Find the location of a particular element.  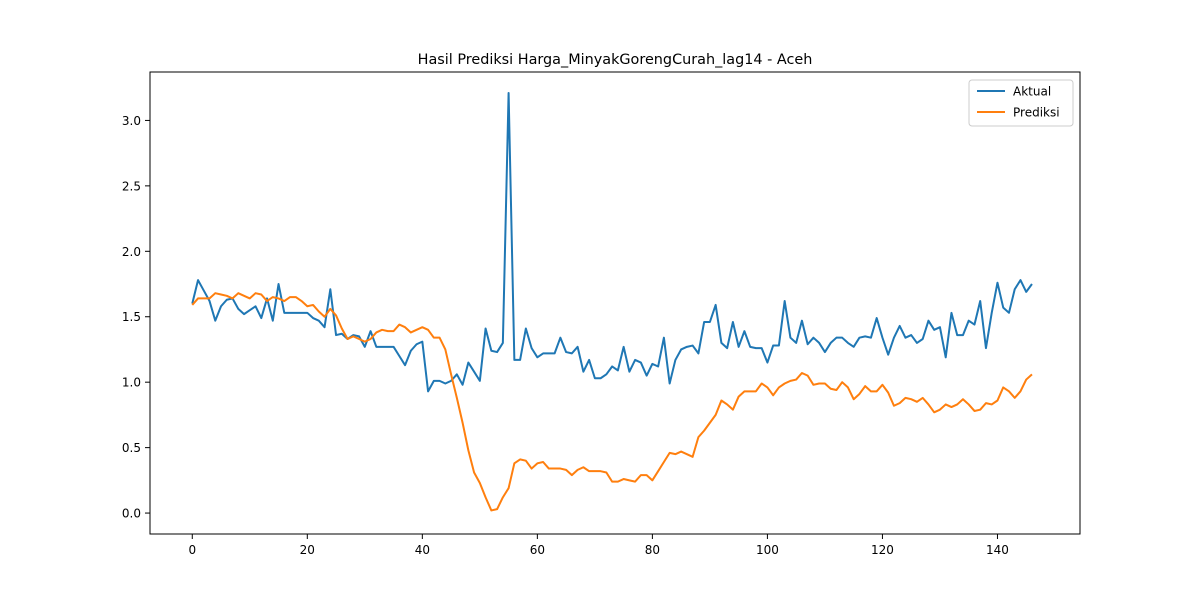

x-tick-label: 80 is located at coordinates (652, 550).